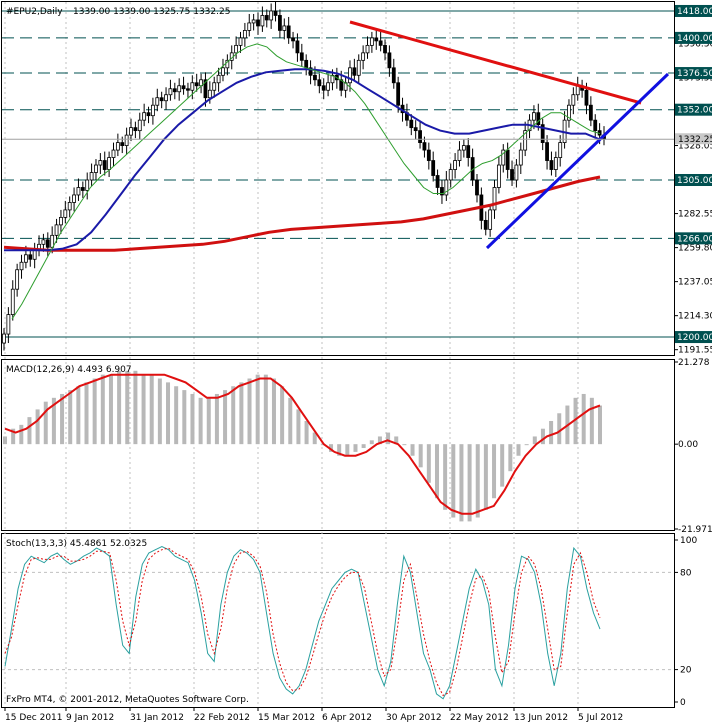  What do you see at coordinates (347, 718) in the screenshot?
I see `date-label: 6 Apr 2012` at bounding box center [347, 718].